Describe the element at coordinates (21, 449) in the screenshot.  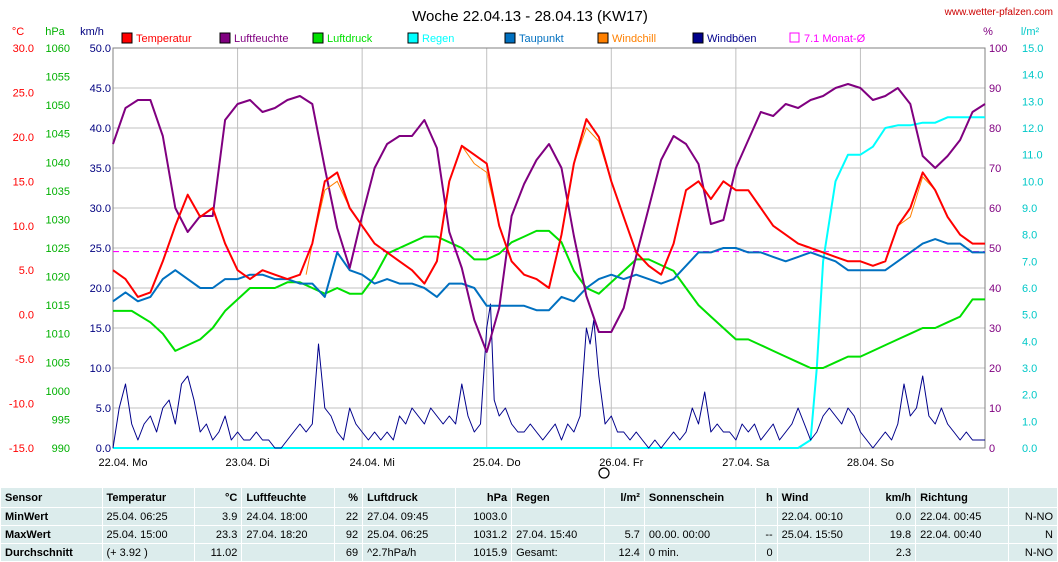
I see `temp-tick-label: -15.0` at that location.